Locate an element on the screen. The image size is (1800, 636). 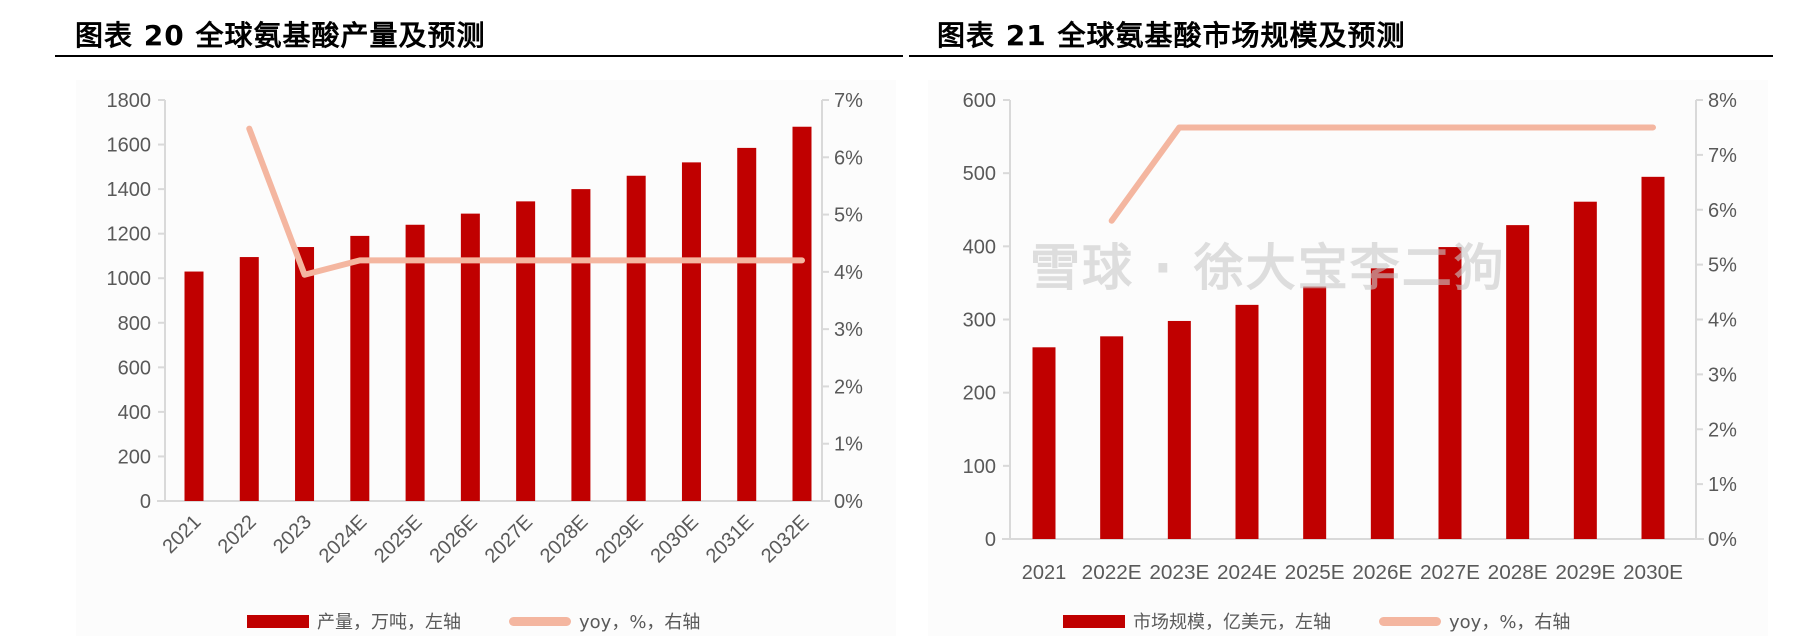
x-tick-label: 2023 is located at coordinates (292, 534).